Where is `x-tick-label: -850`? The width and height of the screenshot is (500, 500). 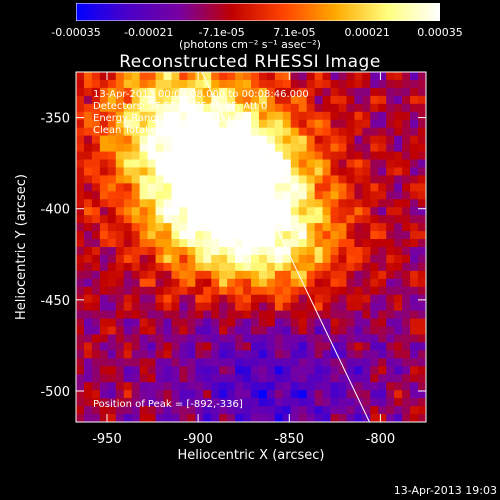
x-tick-label: -850 is located at coordinates (290, 439).